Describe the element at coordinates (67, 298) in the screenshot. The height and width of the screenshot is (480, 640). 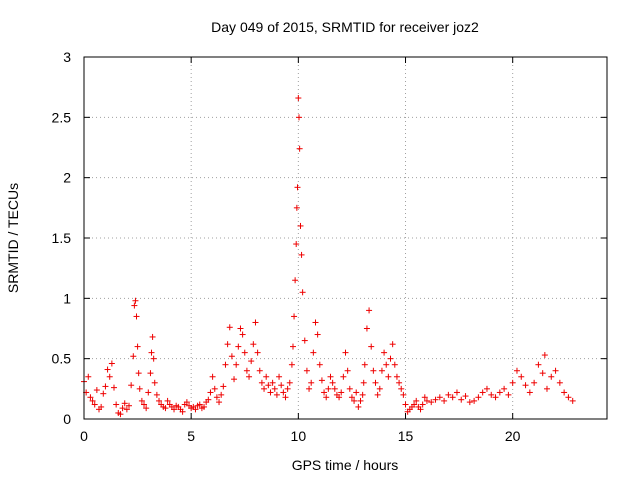
I see `y-tick-label: 1` at that location.